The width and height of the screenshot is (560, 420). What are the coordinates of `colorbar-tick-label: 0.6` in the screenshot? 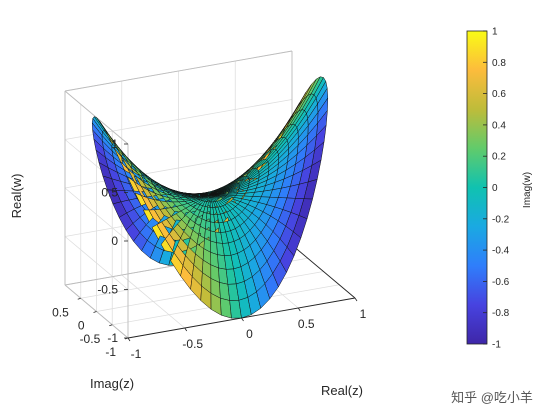 It's located at (499, 94).